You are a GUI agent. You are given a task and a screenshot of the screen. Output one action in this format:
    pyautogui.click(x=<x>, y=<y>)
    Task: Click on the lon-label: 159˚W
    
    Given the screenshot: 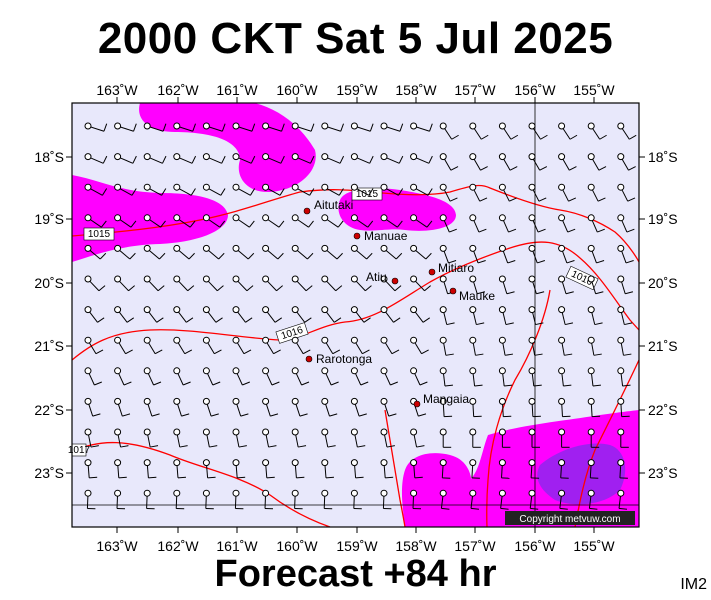 What is the action you would take?
    pyautogui.click(x=357, y=90)
    